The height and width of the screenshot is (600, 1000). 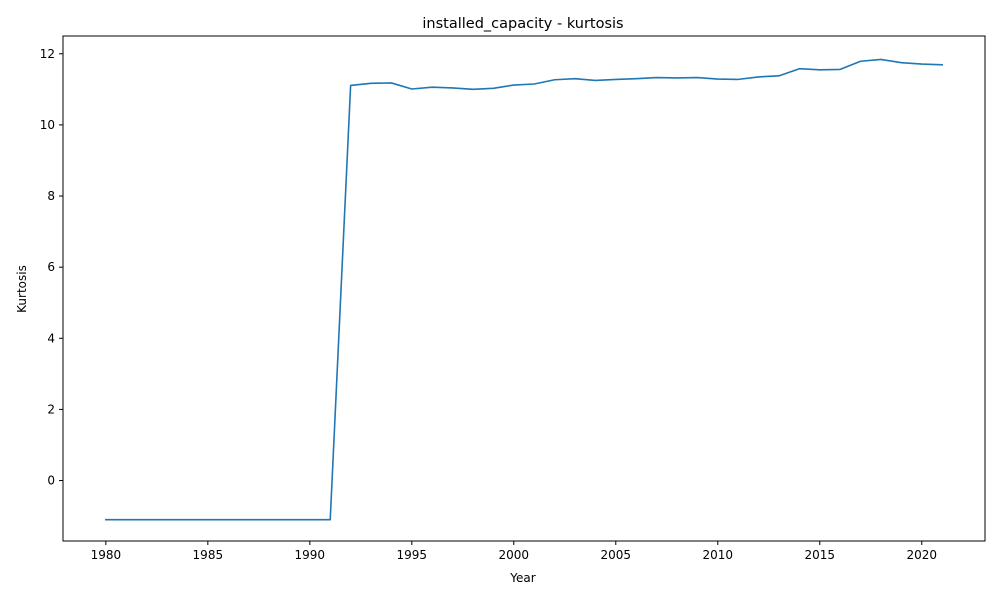 What do you see at coordinates (208, 555) in the screenshot?
I see `x-tick-label: 1985` at bounding box center [208, 555].